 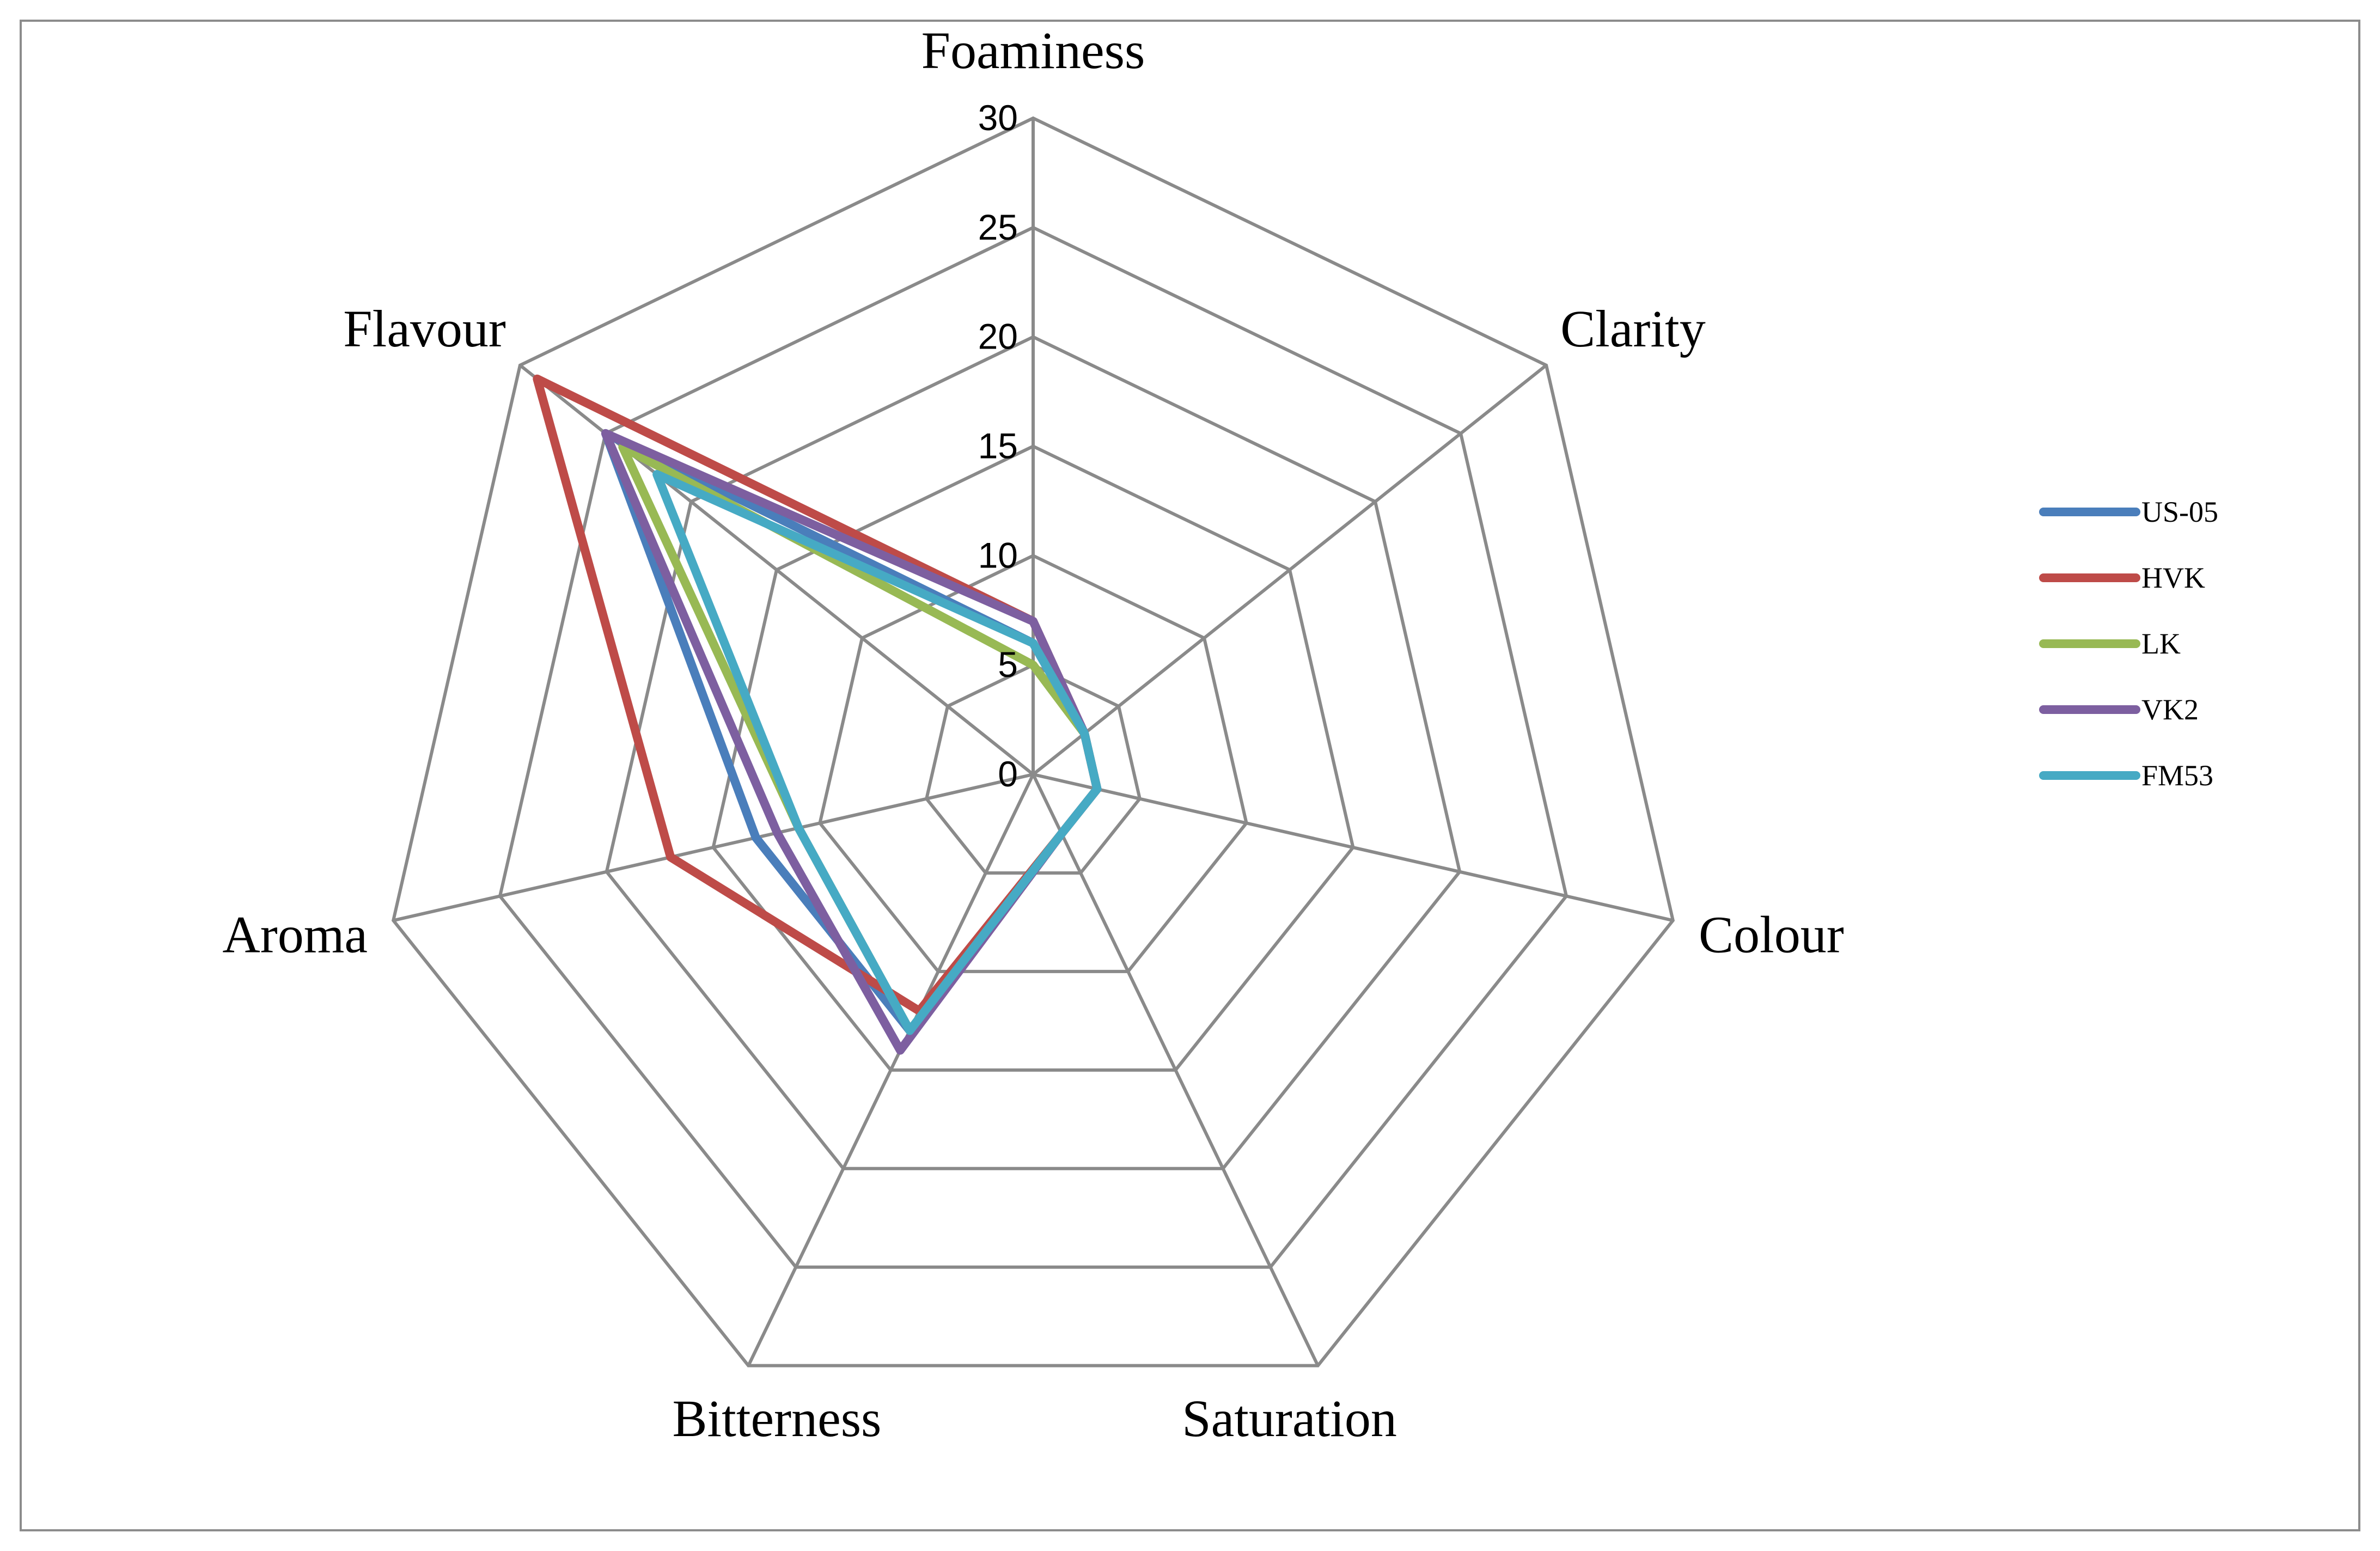 I want to click on legend: US-05 HVK LK VK2 FM53, so click(x=2128, y=644).